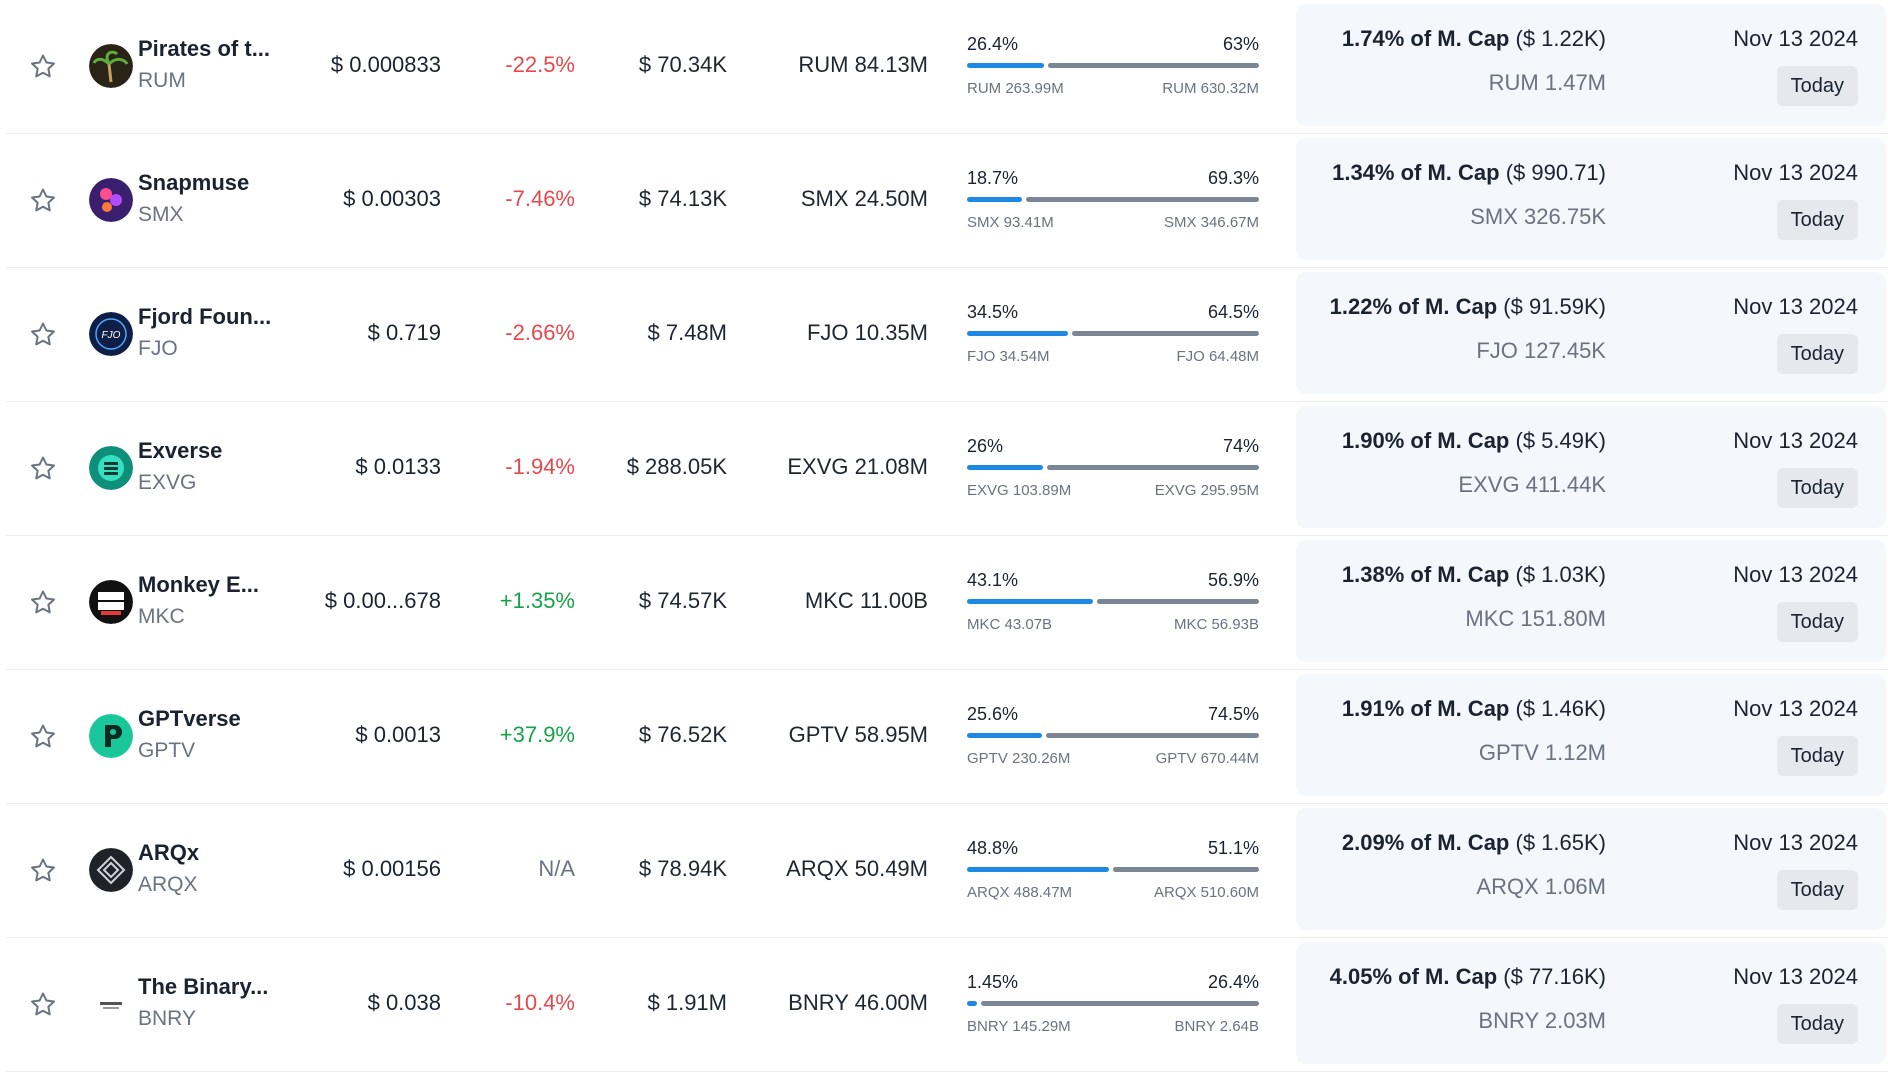  Describe the element at coordinates (857, 466) in the screenshot. I see `circulating-supply: EXVG 21.08M` at that location.